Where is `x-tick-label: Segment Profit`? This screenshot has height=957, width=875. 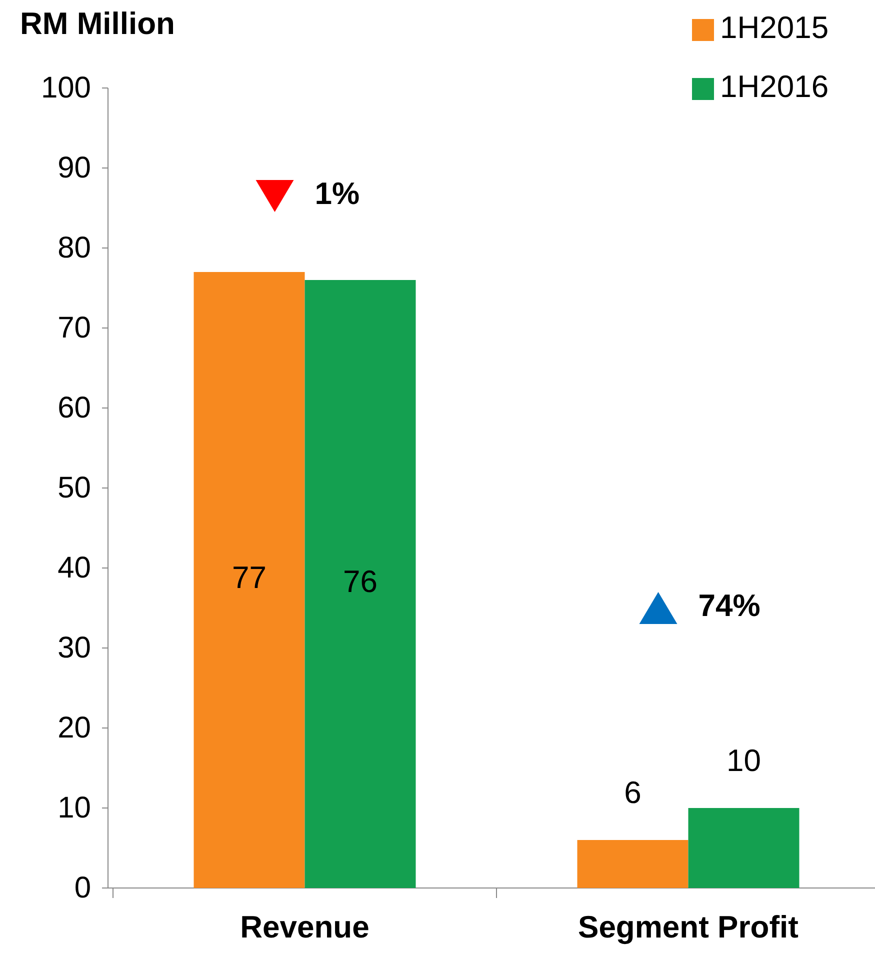
x-tick-label: Segment Profit is located at coordinates (688, 927).